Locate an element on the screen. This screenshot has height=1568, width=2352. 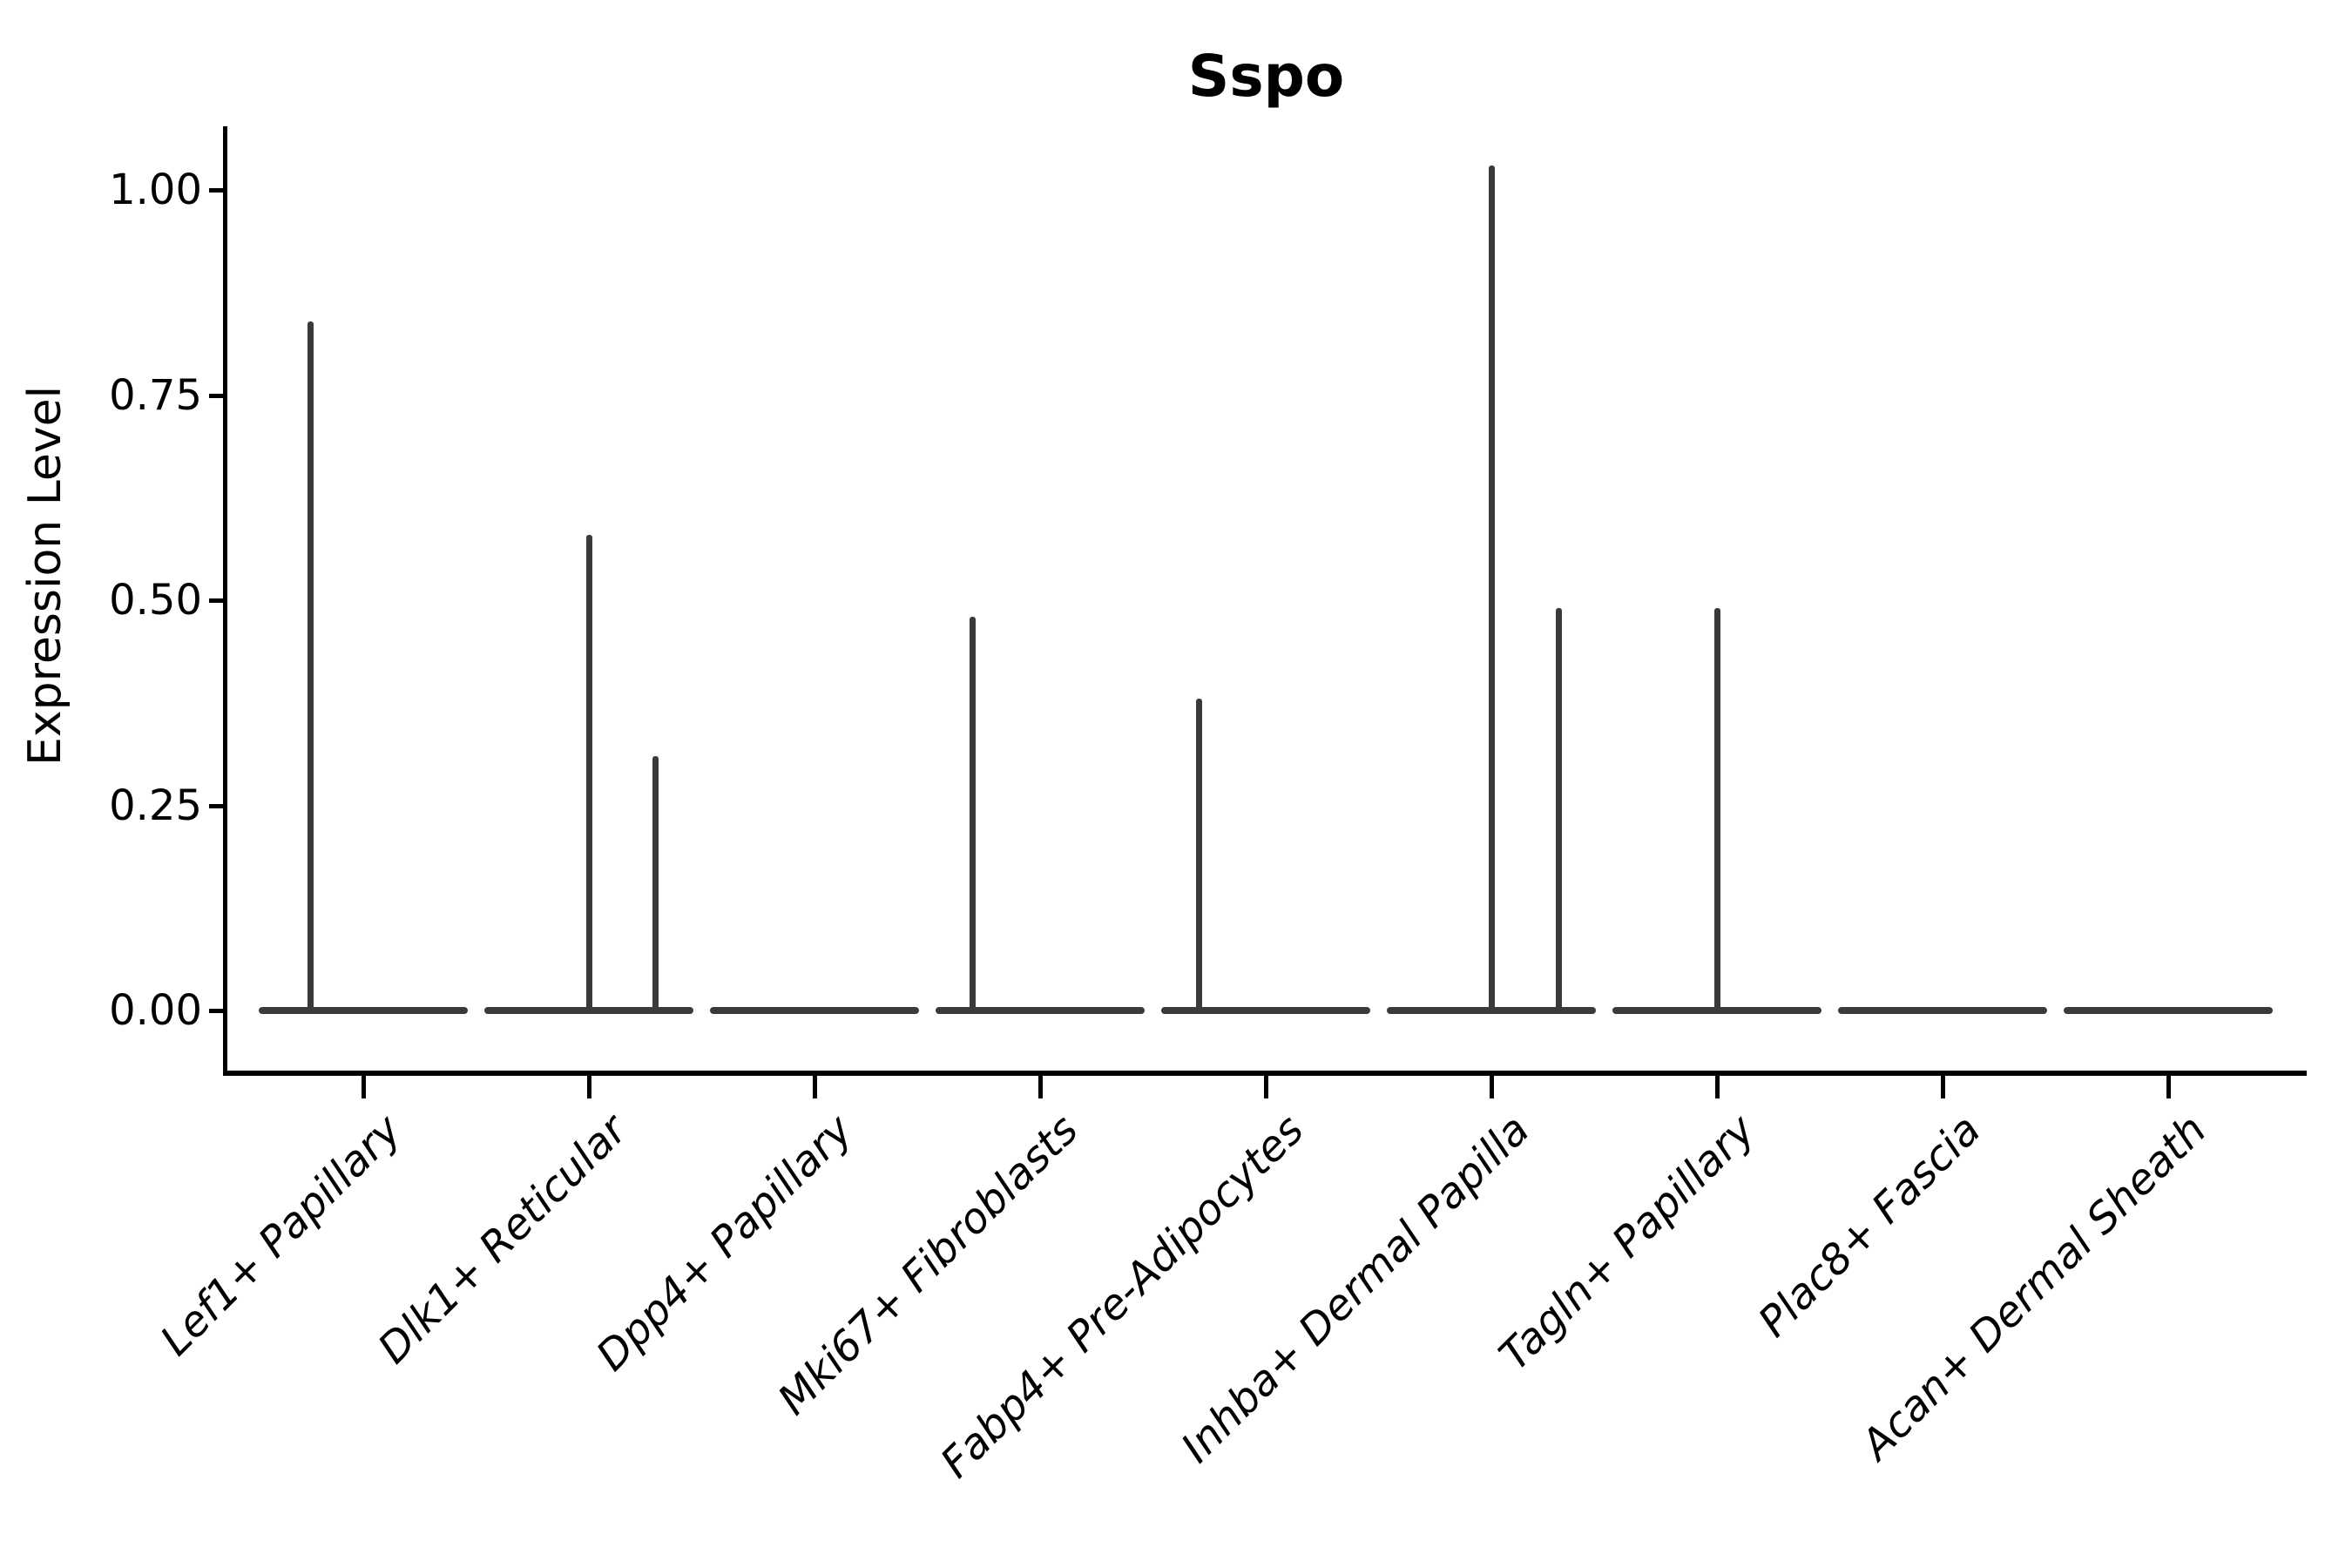
y-tick-label: 0.50 is located at coordinates (155, 600).